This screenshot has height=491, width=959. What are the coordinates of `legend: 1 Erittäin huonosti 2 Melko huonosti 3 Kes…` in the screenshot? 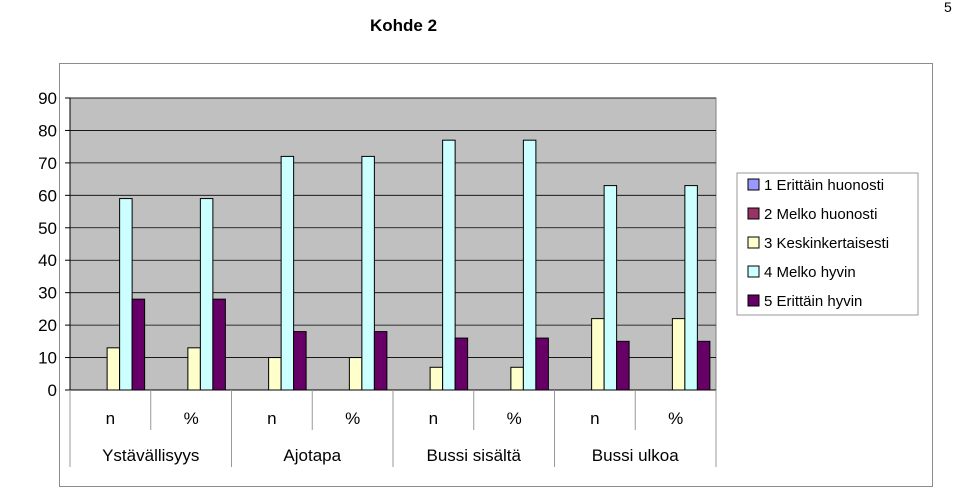 It's located at (827, 244).